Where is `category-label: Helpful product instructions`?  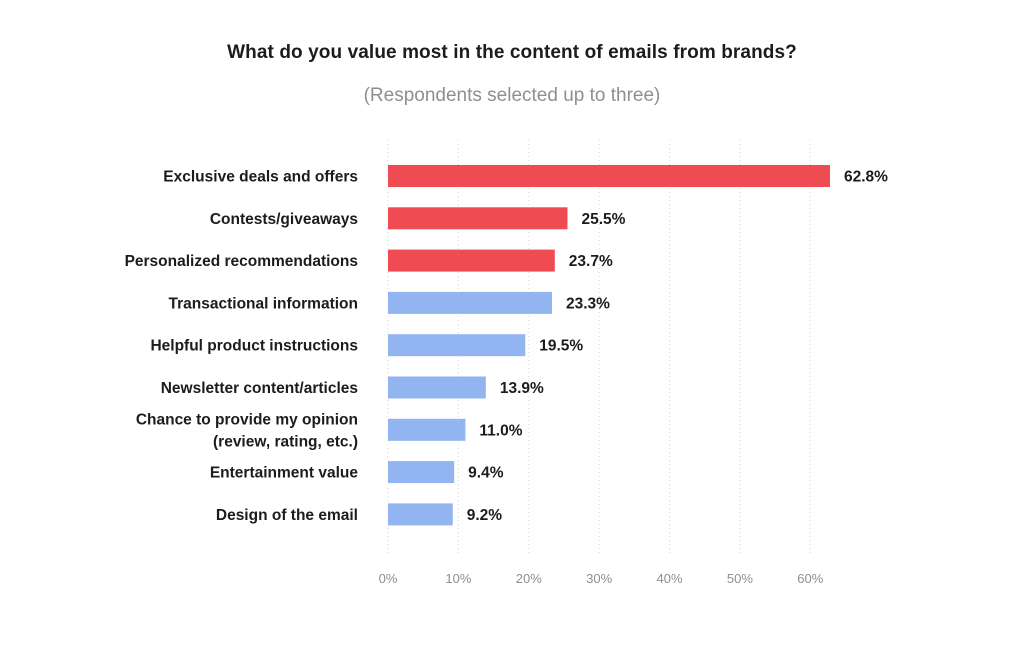 category-label: Helpful product instructions is located at coordinates (254, 346).